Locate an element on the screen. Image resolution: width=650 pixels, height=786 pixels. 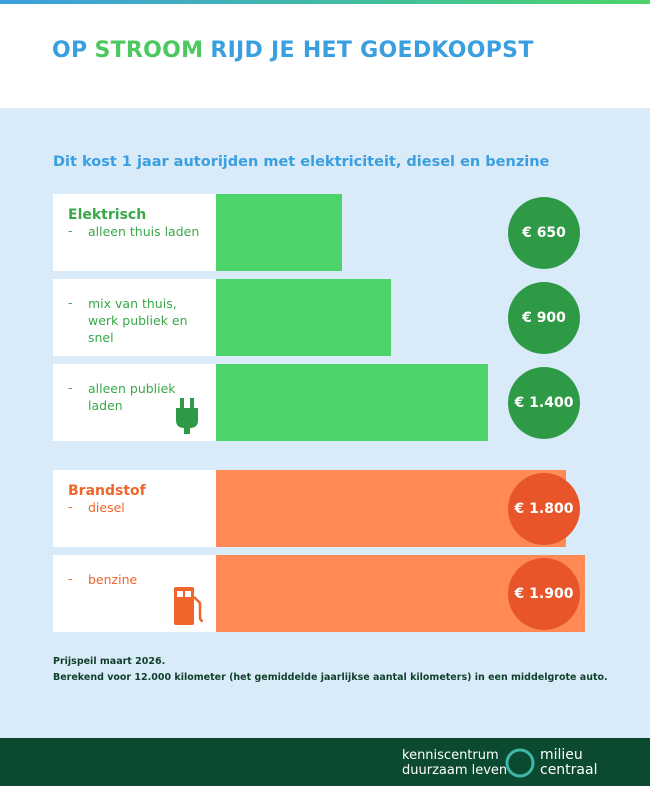
title: OP STROOM RIJD JE HET GOEDKOOPST is located at coordinates (293, 50).